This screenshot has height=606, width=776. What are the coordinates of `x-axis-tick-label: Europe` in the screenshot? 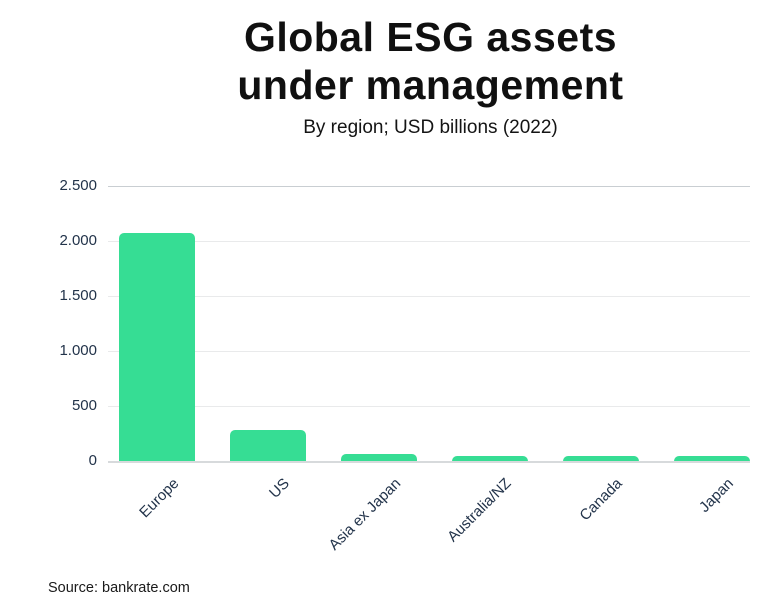 It's located at (159, 498).